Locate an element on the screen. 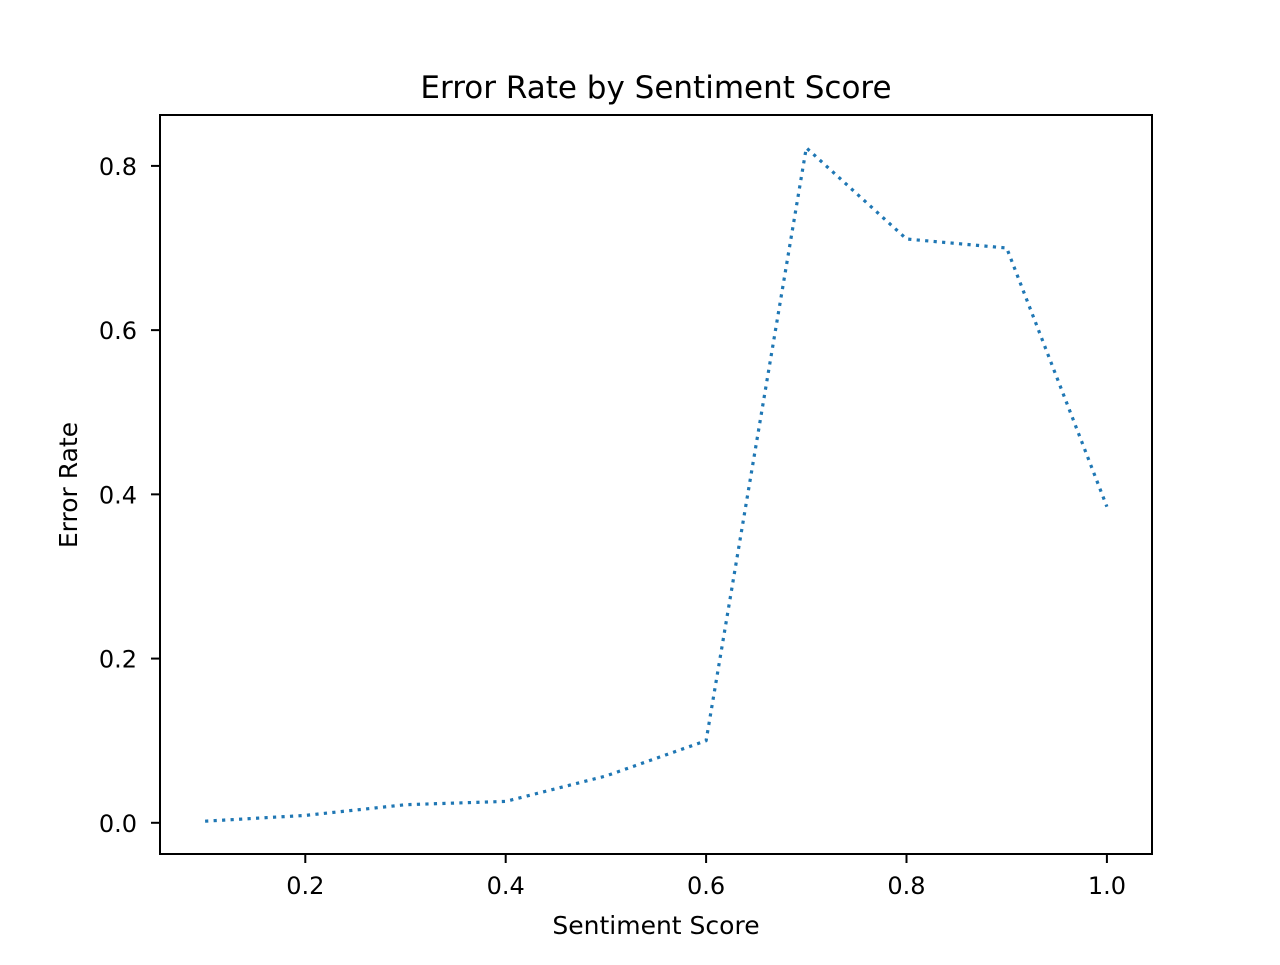 This screenshot has height=965, width=1280. y-tick-label: 0.4 is located at coordinates (118, 495).